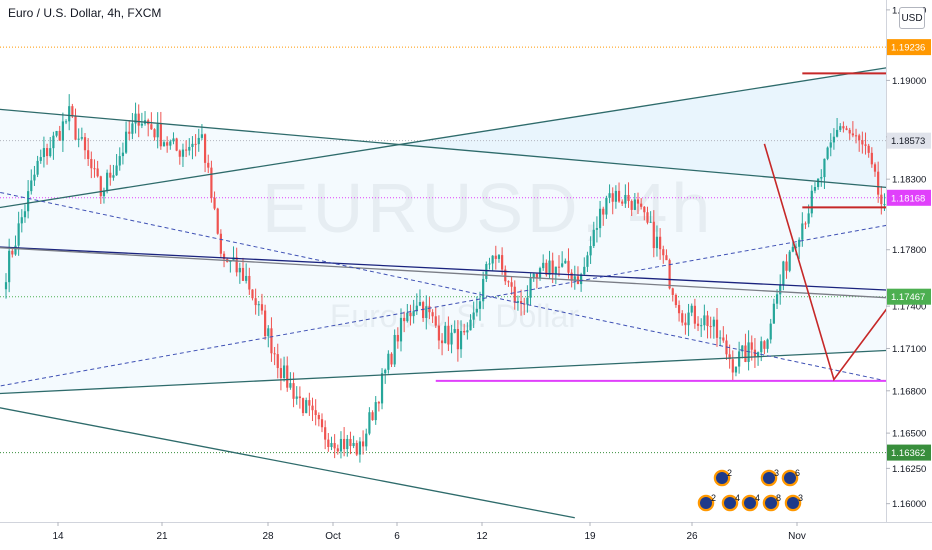 The image size is (932, 550). What do you see at coordinates (912, 18) in the screenshot?
I see `currency-button: USD` at bounding box center [912, 18].